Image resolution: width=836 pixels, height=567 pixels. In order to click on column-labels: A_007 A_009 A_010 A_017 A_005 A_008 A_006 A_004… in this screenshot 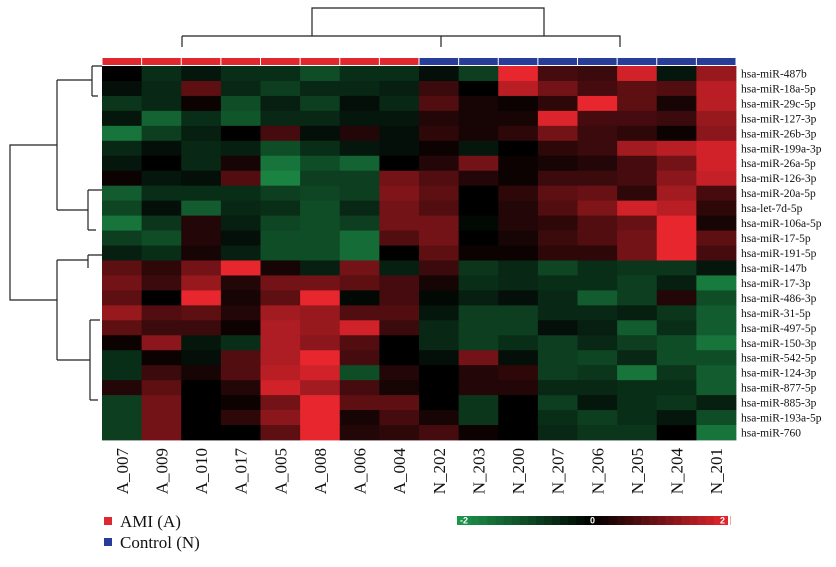, I will do `click(419, 471)`.